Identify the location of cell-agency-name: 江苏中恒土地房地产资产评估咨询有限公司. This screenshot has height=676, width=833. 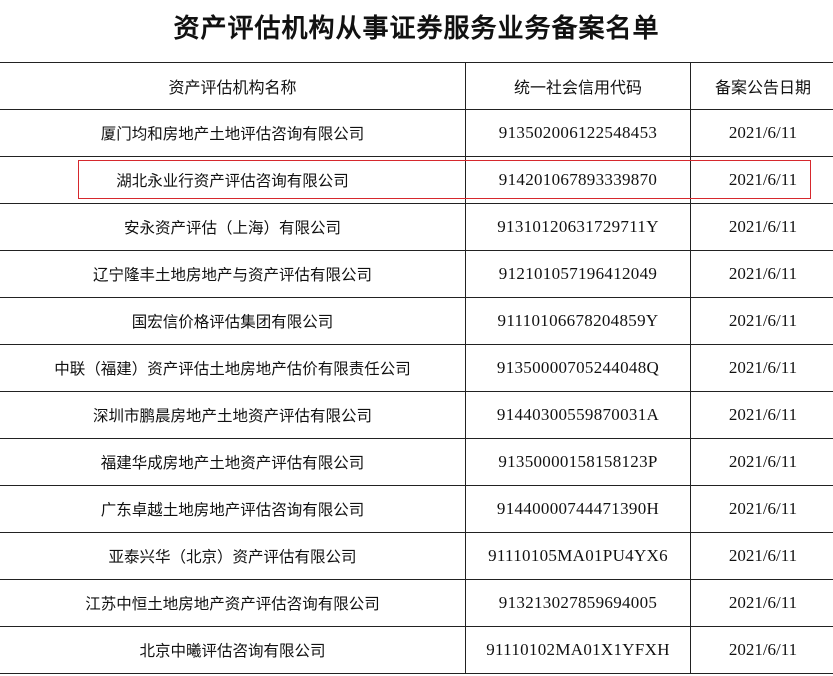
(233, 603).